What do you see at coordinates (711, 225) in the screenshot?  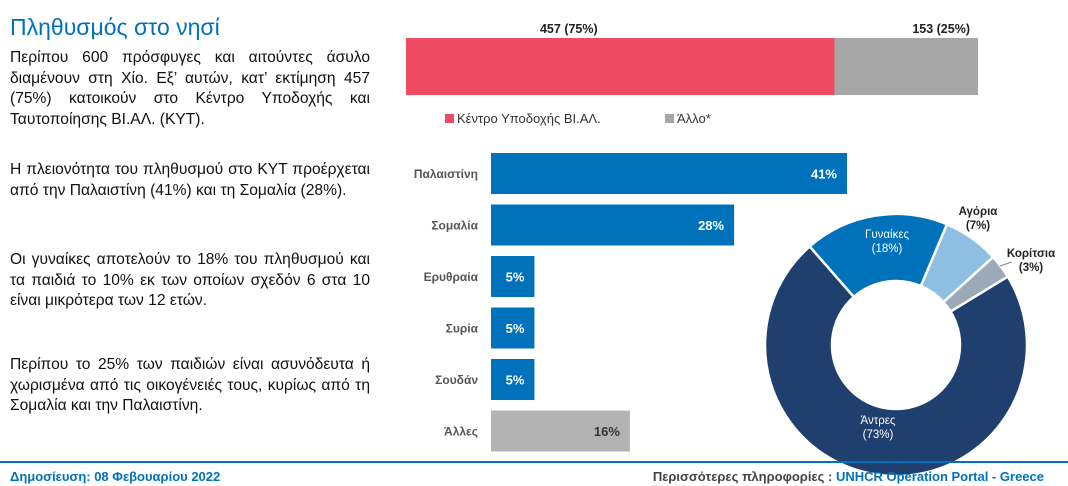 I see `bar-value-label-1: 28%` at bounding box center [711, 225].